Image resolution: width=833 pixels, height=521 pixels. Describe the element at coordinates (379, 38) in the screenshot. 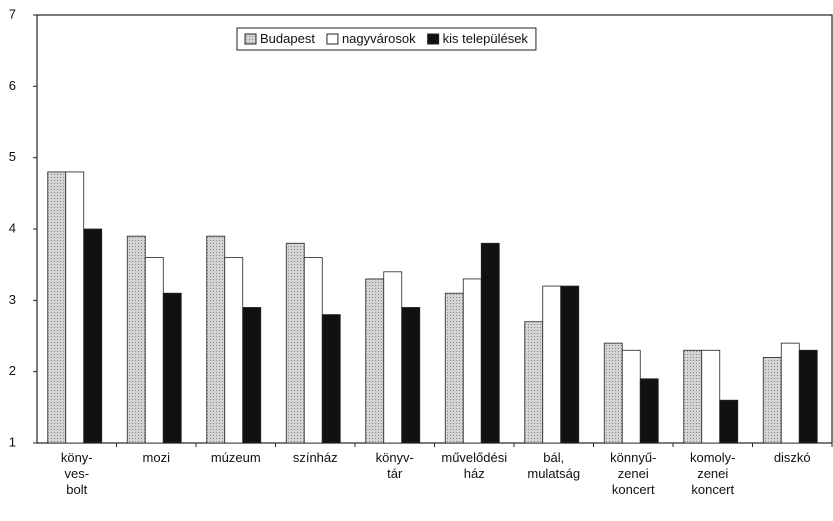

I see `legend-label: nagyvárosok` at that location.